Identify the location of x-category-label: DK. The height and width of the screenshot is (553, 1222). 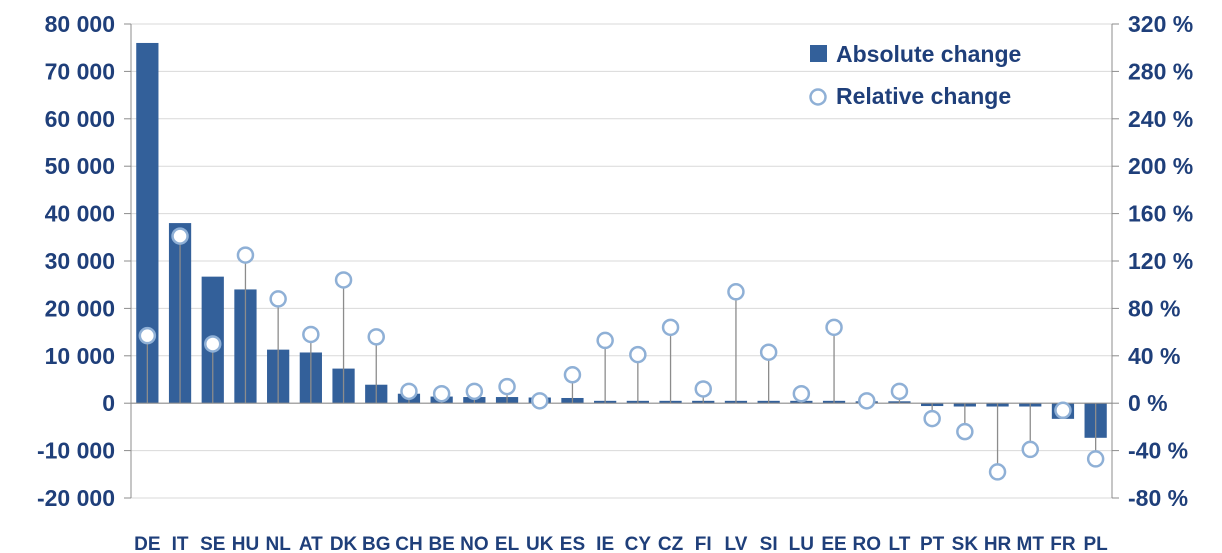
(344, 543).